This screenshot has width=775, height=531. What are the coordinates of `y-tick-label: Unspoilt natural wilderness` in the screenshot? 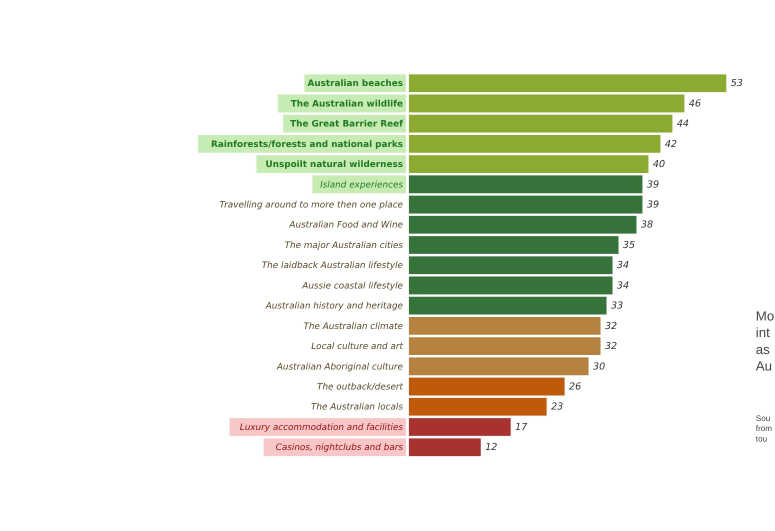 It's located at (334, 165).